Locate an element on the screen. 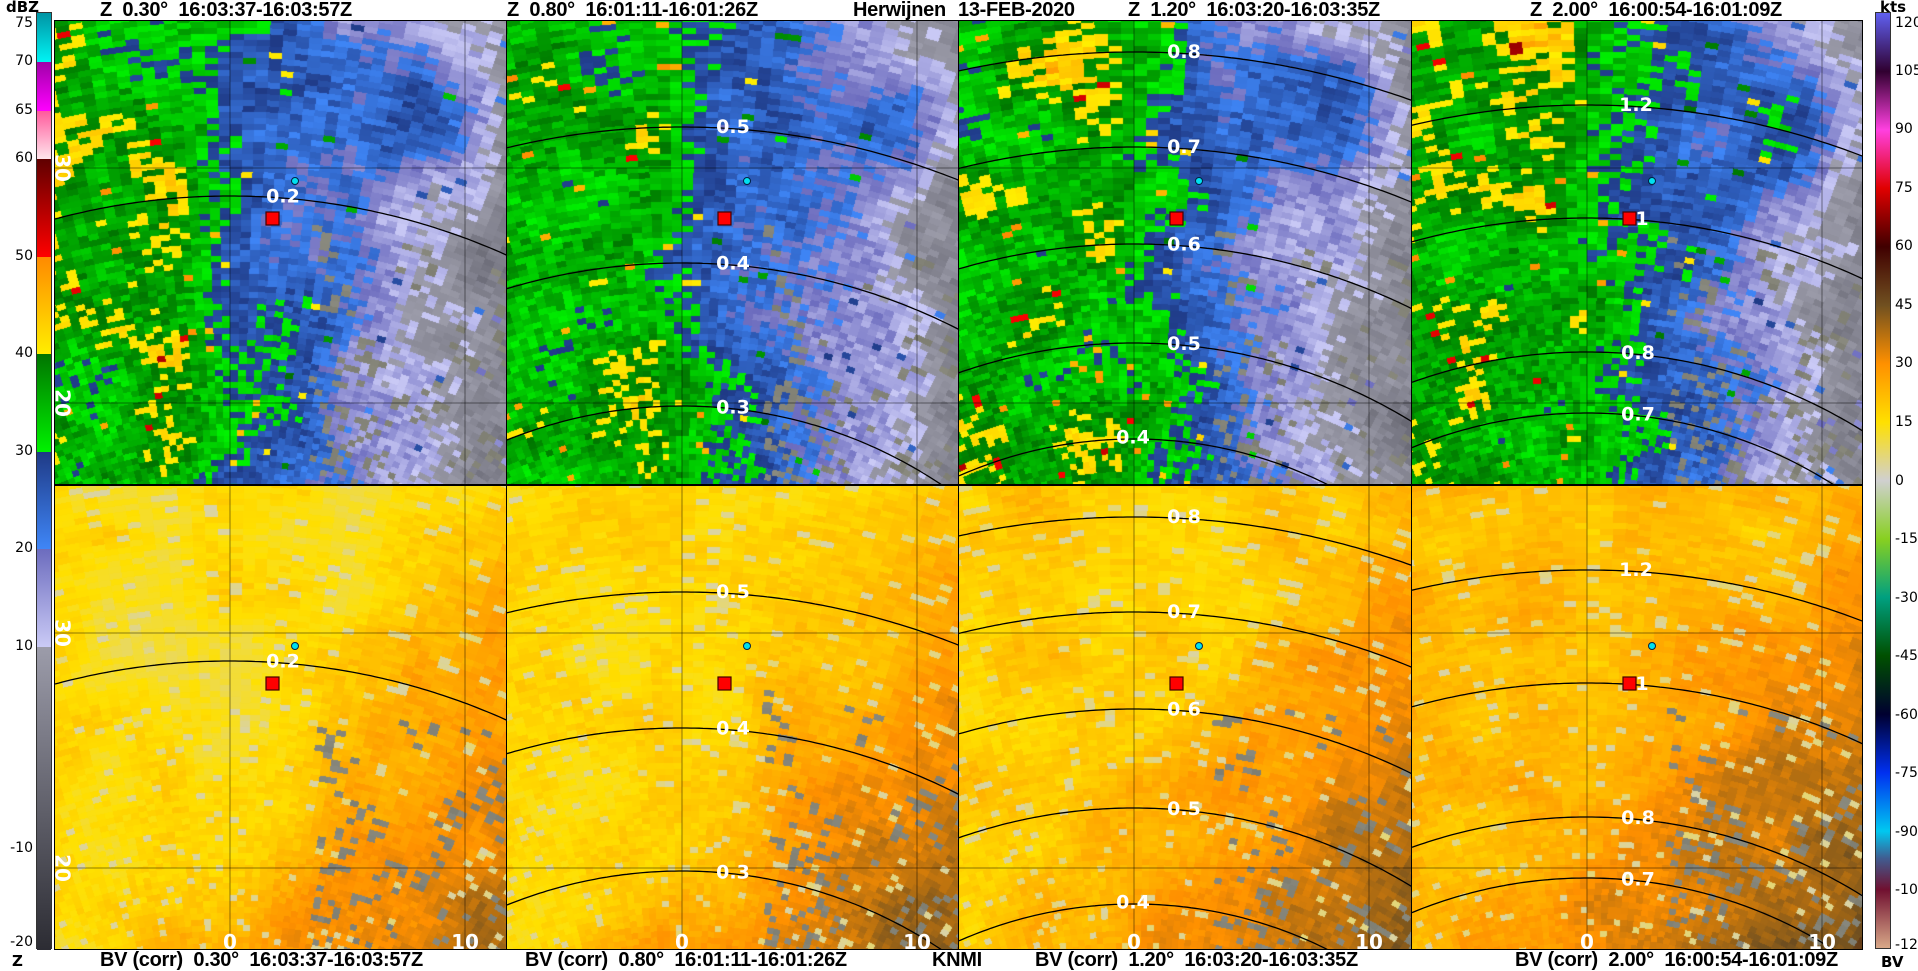 The height and width of the screenshot is (971, 1918). dbz-tick-label: -20 is located at coordinates (21, 942).